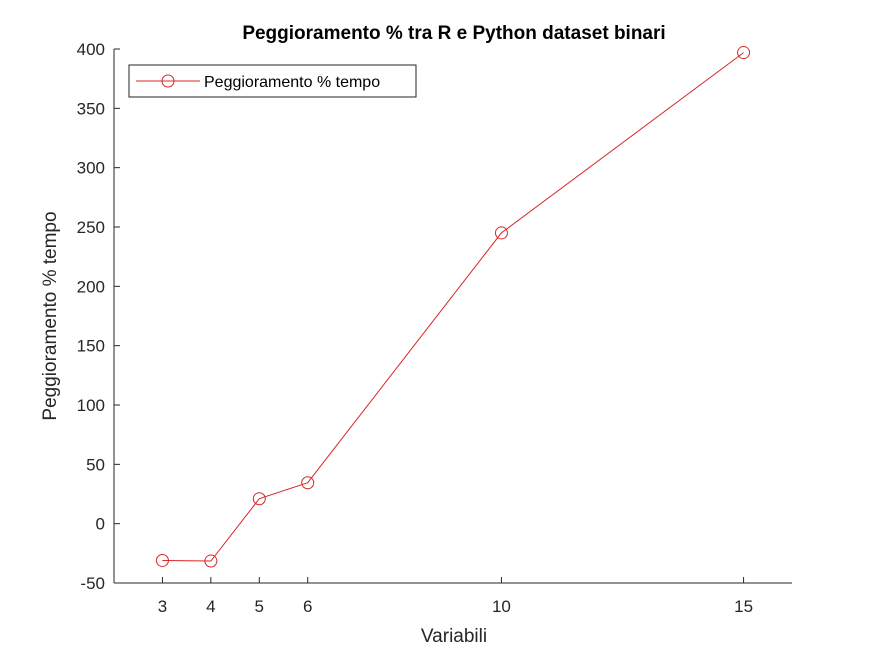 Image resolution: width=875 pixels, height=656 pixels. I want to click on y-axis-label: Peggioramento % tempo, so click(50, 315).